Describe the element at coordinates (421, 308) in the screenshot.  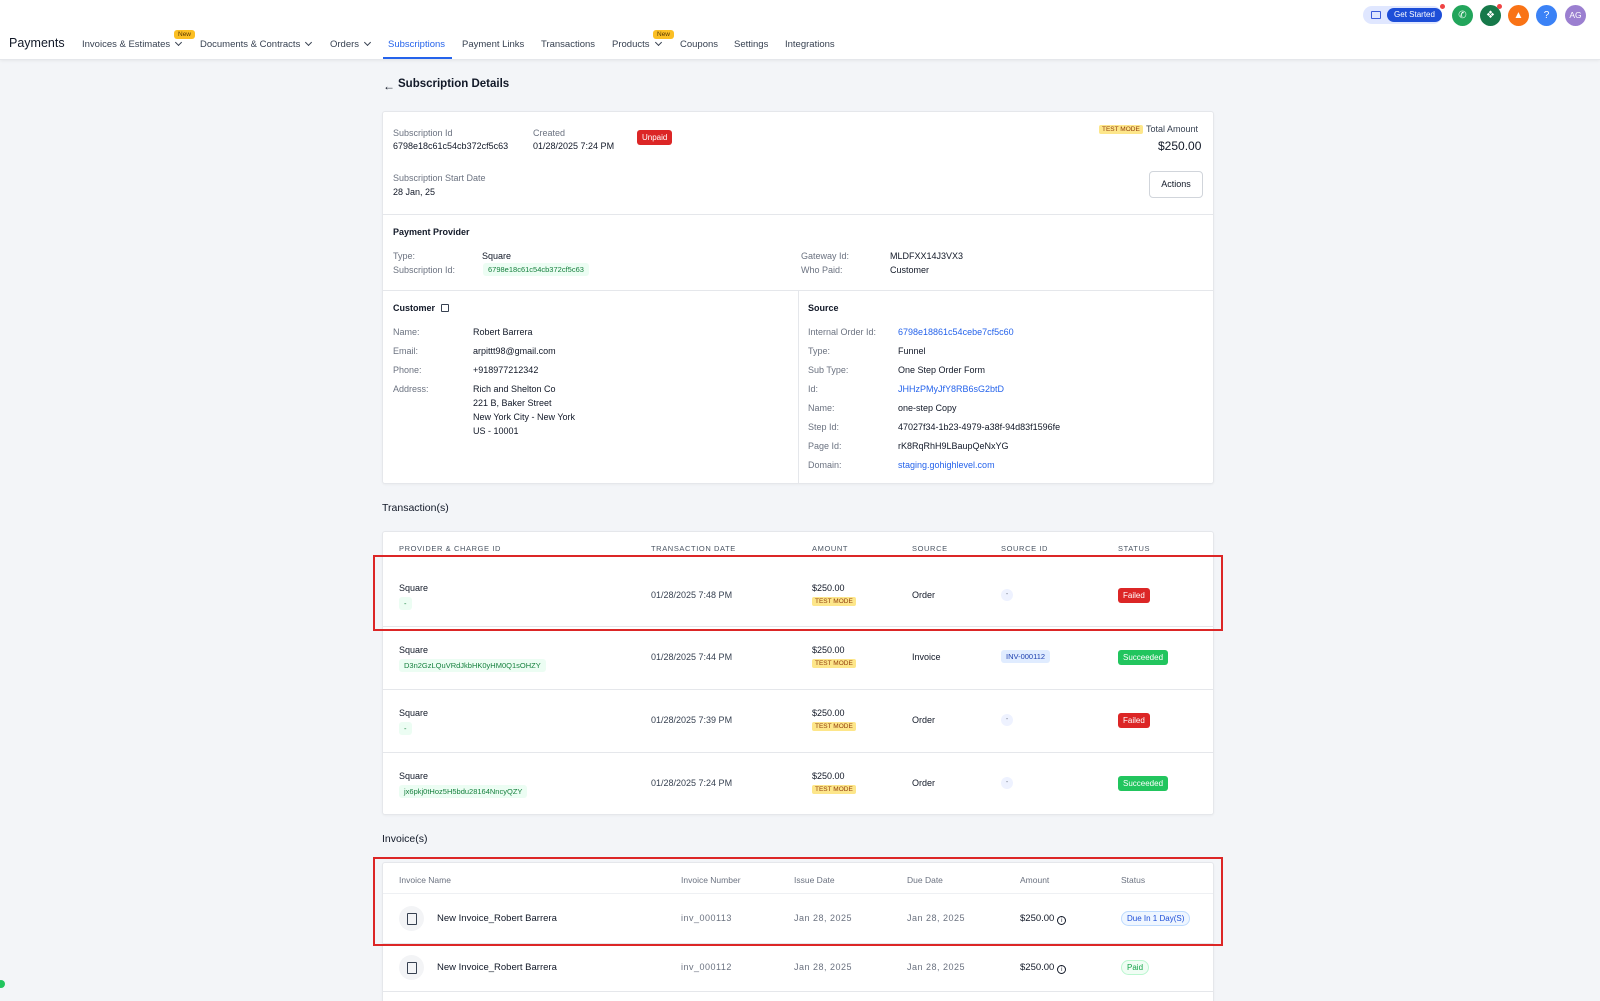
I see `customer-title: Customer` at that location.